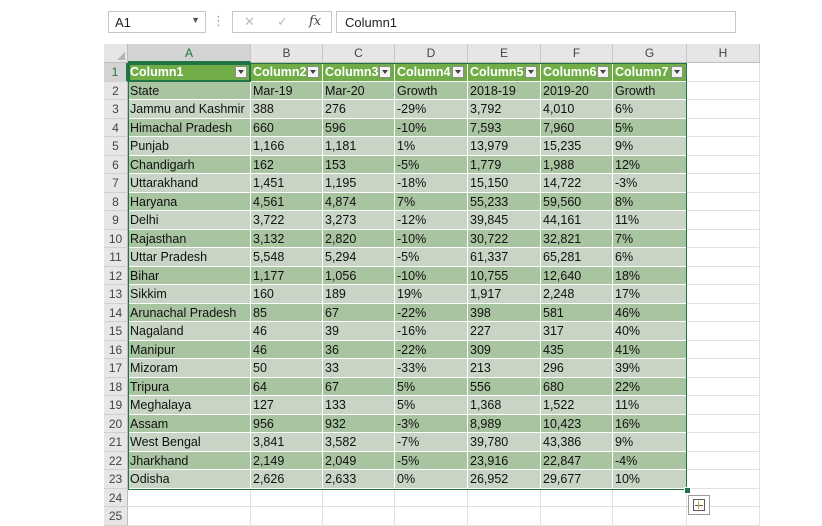  What do you see at coordinates (359, 460) in the screenshot?
I see `table-cell: 2,049` at bounding box center [359, 460].